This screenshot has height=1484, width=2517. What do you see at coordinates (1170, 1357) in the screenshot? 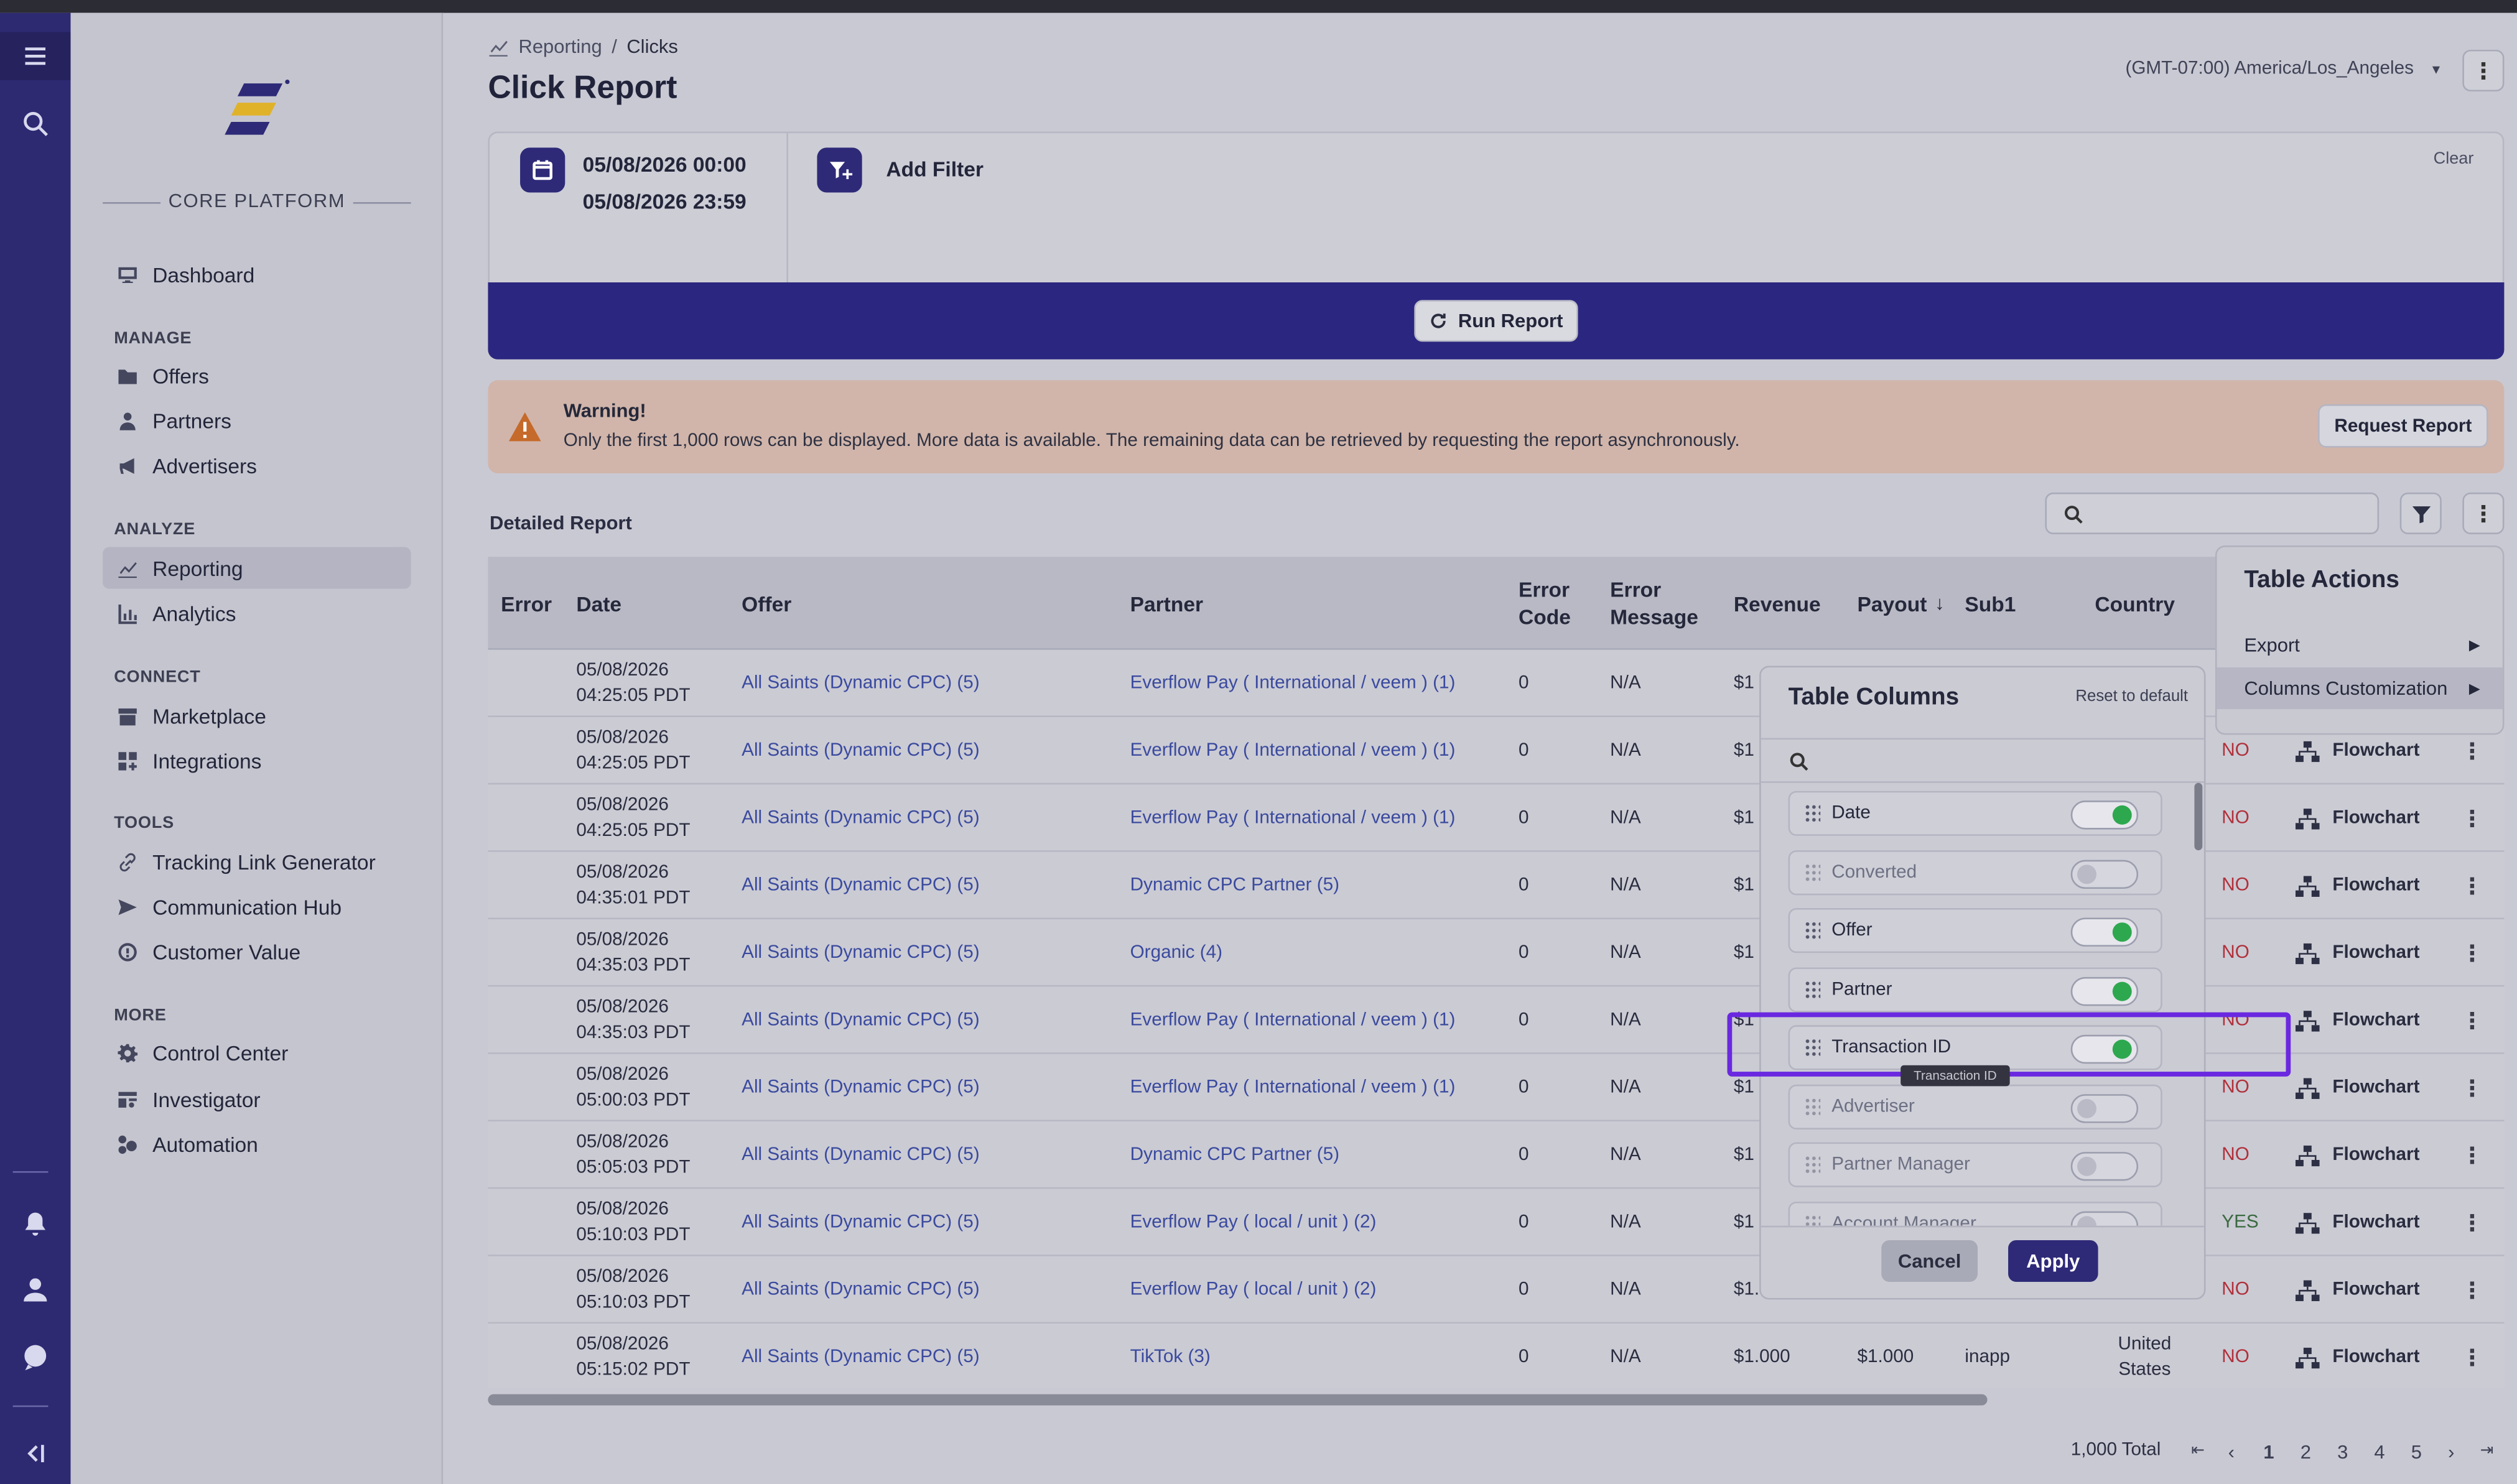
I see `cell-partner: TikTok (3)` at bounding box center [1170, 1357].